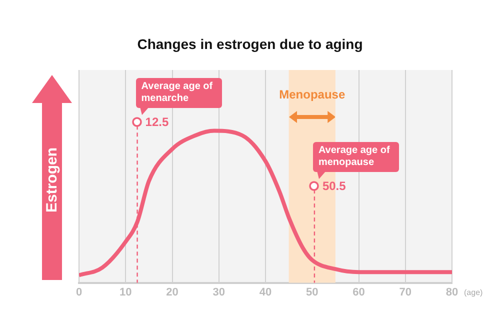  What do you see at coordinates (52, 180) in the screenshot?
I see `y-axis-title: Estrogen` at bounding box center [52, 180].